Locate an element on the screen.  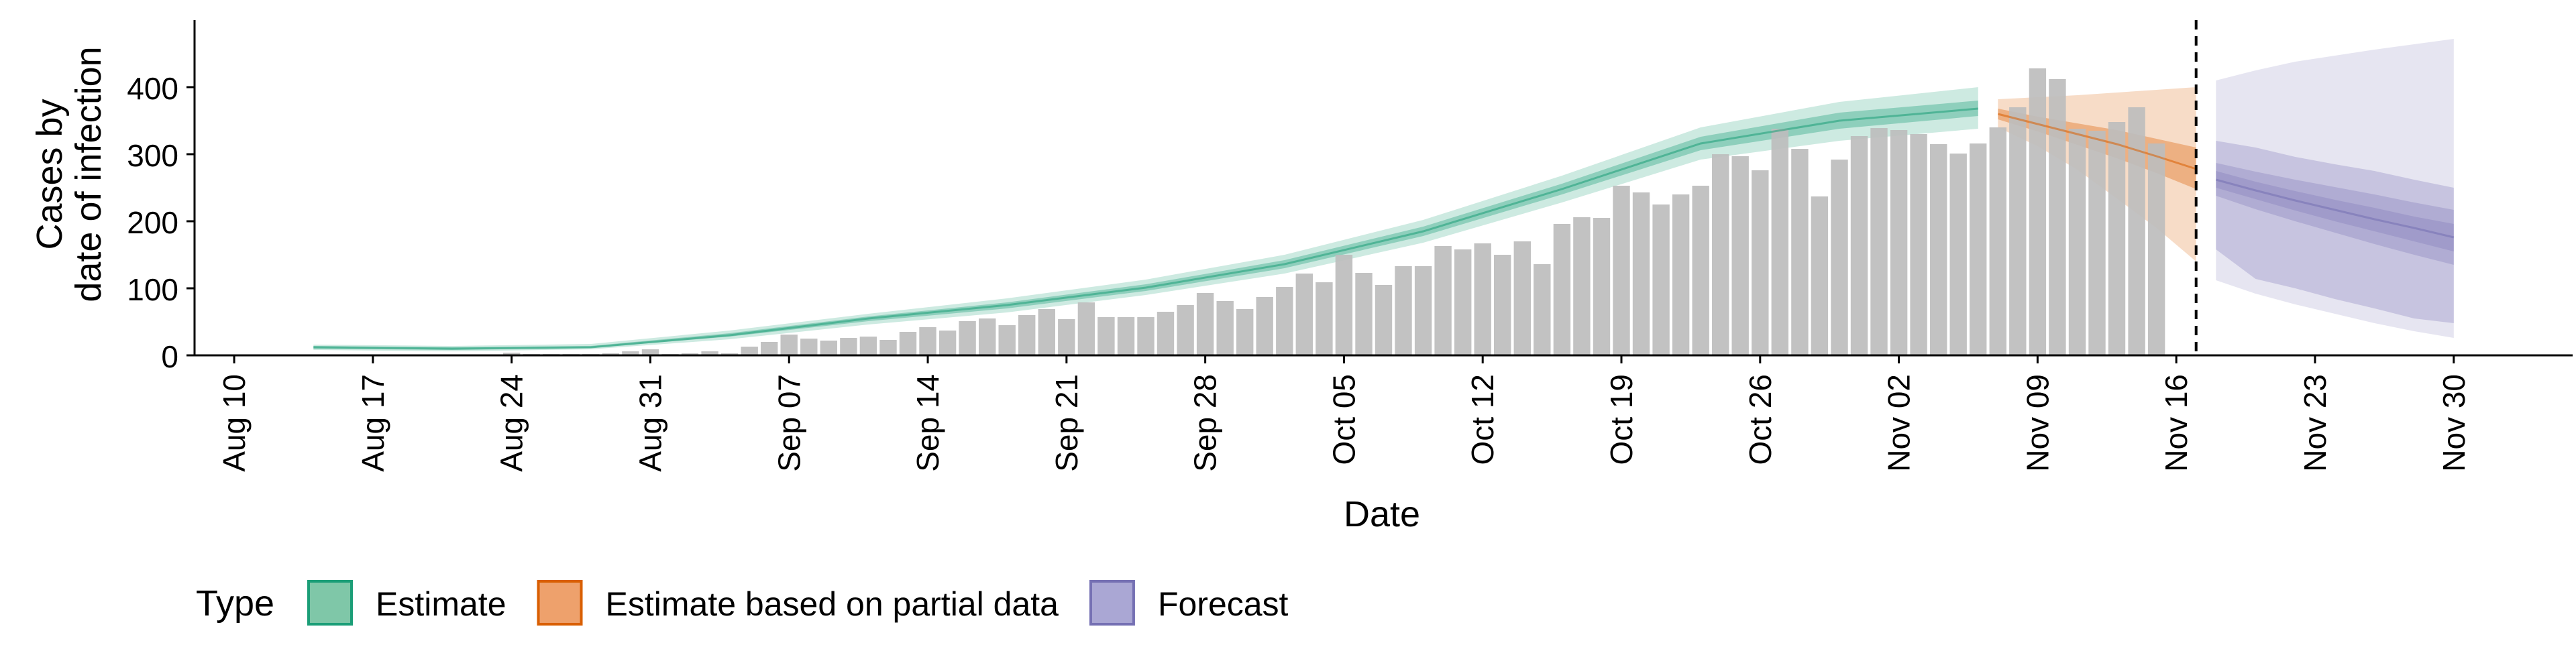
partial-estimate-median-line is located at coordinates (2097, 141).